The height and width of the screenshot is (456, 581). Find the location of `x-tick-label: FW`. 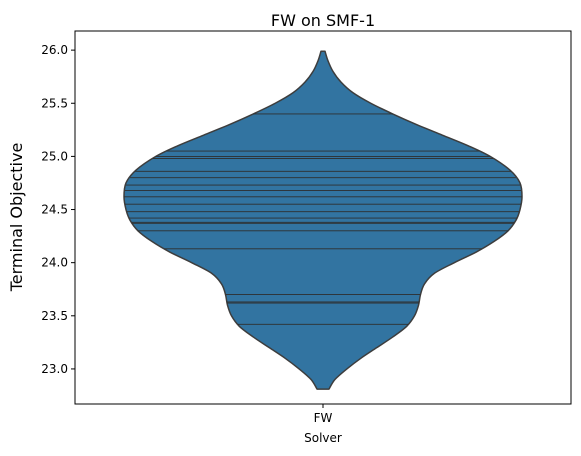

x-tick-label: FW is located at coordinates (323, 418).